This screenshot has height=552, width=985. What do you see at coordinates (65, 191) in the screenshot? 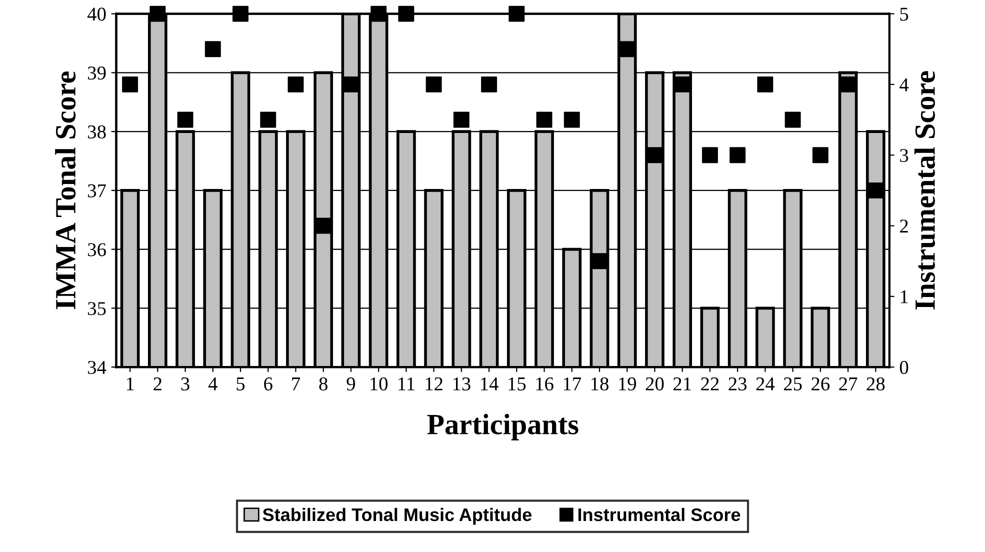
I see `y-axis-title: IMMA Tonal Score` at bounding box center [65, 191].